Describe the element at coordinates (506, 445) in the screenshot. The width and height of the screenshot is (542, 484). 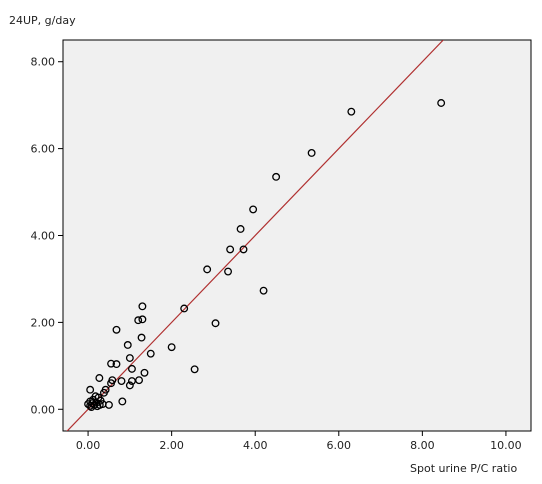
I see `x-tick-label: 10.00` at that location.